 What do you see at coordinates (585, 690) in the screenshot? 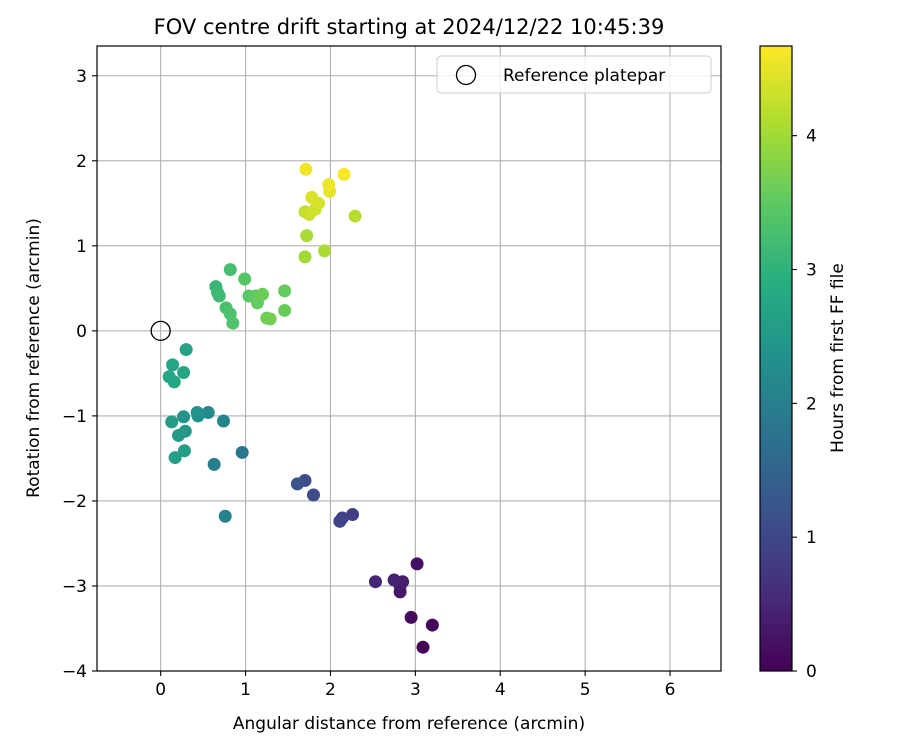
I see `x-tick-label: 5` at bounding box center [585, 690].